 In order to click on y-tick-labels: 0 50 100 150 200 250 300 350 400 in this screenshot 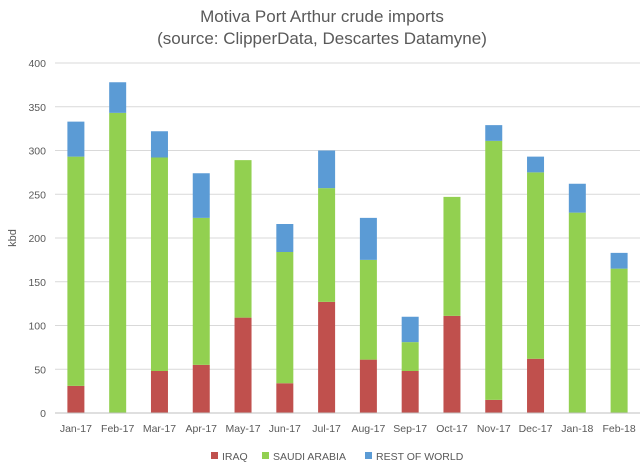, I will do `click(37, 239)`.